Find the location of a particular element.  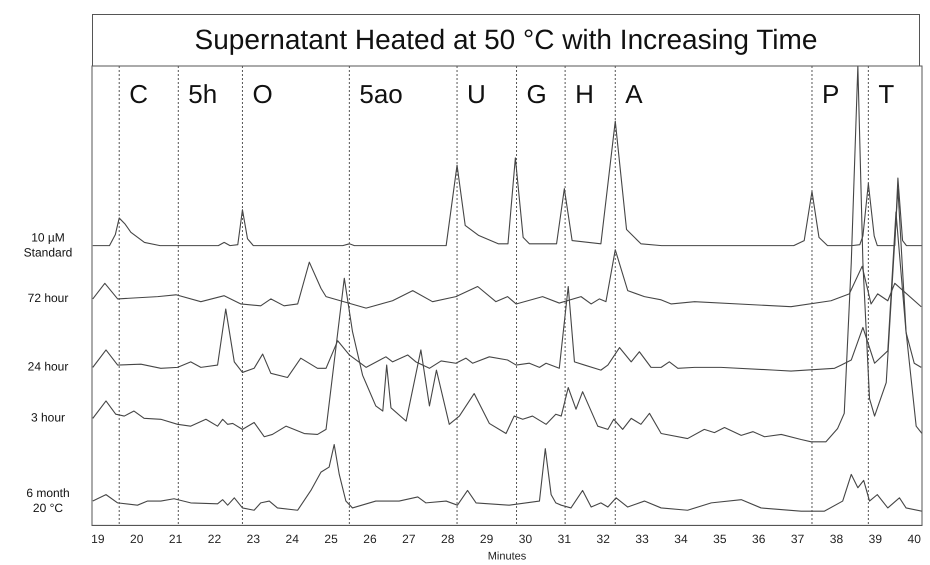

x-tick-label: 19 is located at coordinates (98, 539).